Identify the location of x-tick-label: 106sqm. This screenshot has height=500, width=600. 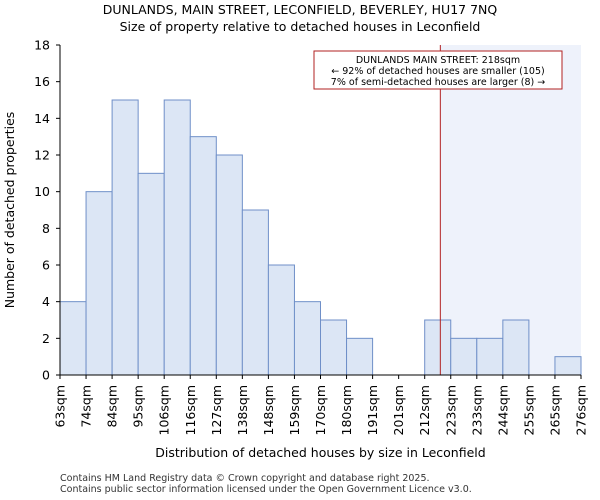
(164, 410).